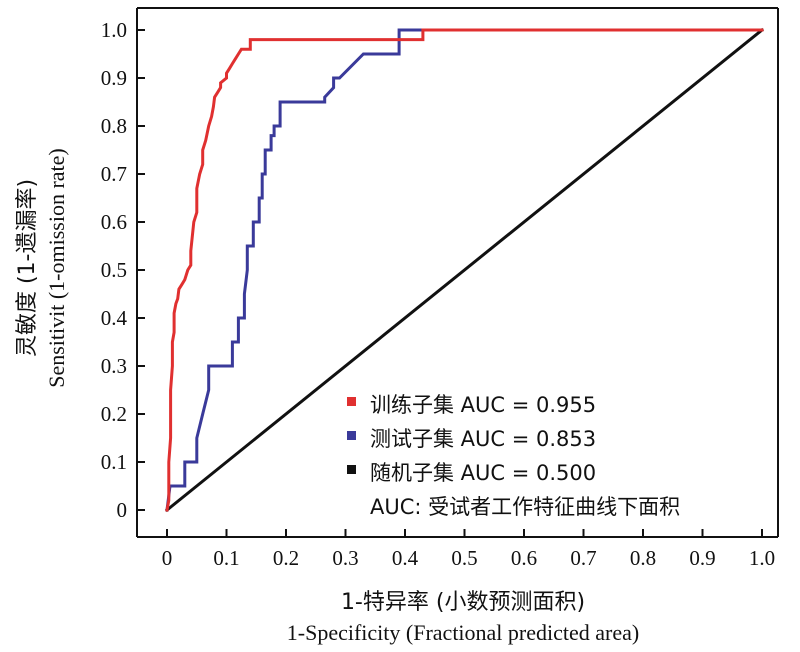 This screenshot has width=800, height=652. I want to click on y-ticks: 0 0.1 0.2 0.3 0.4 0.5 0.6 0.7 0.8 0.9 1.0, so click(123, 270).